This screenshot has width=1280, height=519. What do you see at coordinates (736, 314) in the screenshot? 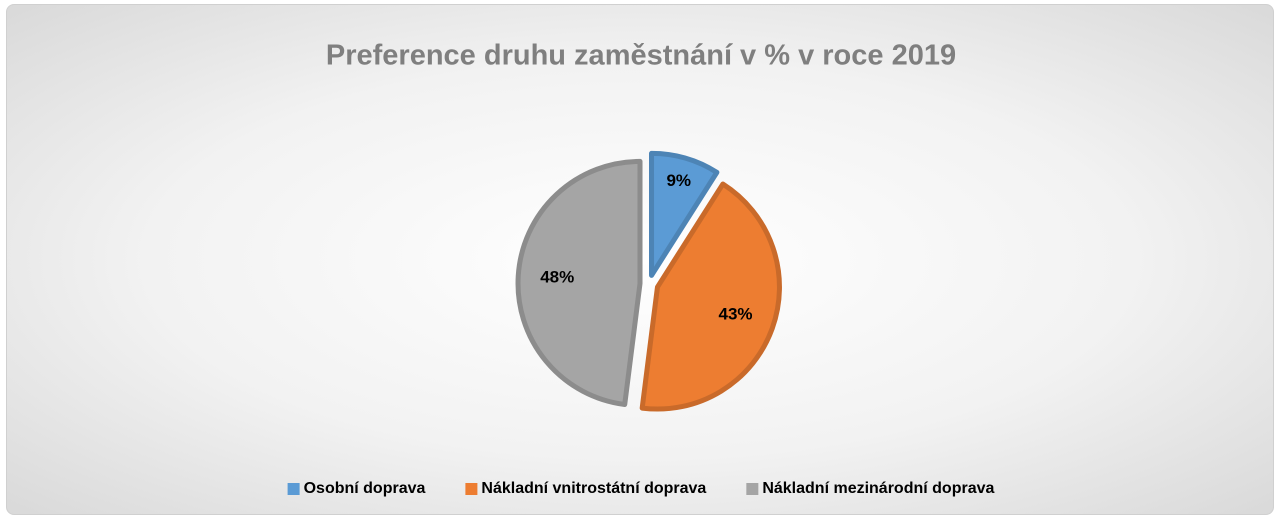
I see `data-label: 43%` at bounding box center [736, 314].